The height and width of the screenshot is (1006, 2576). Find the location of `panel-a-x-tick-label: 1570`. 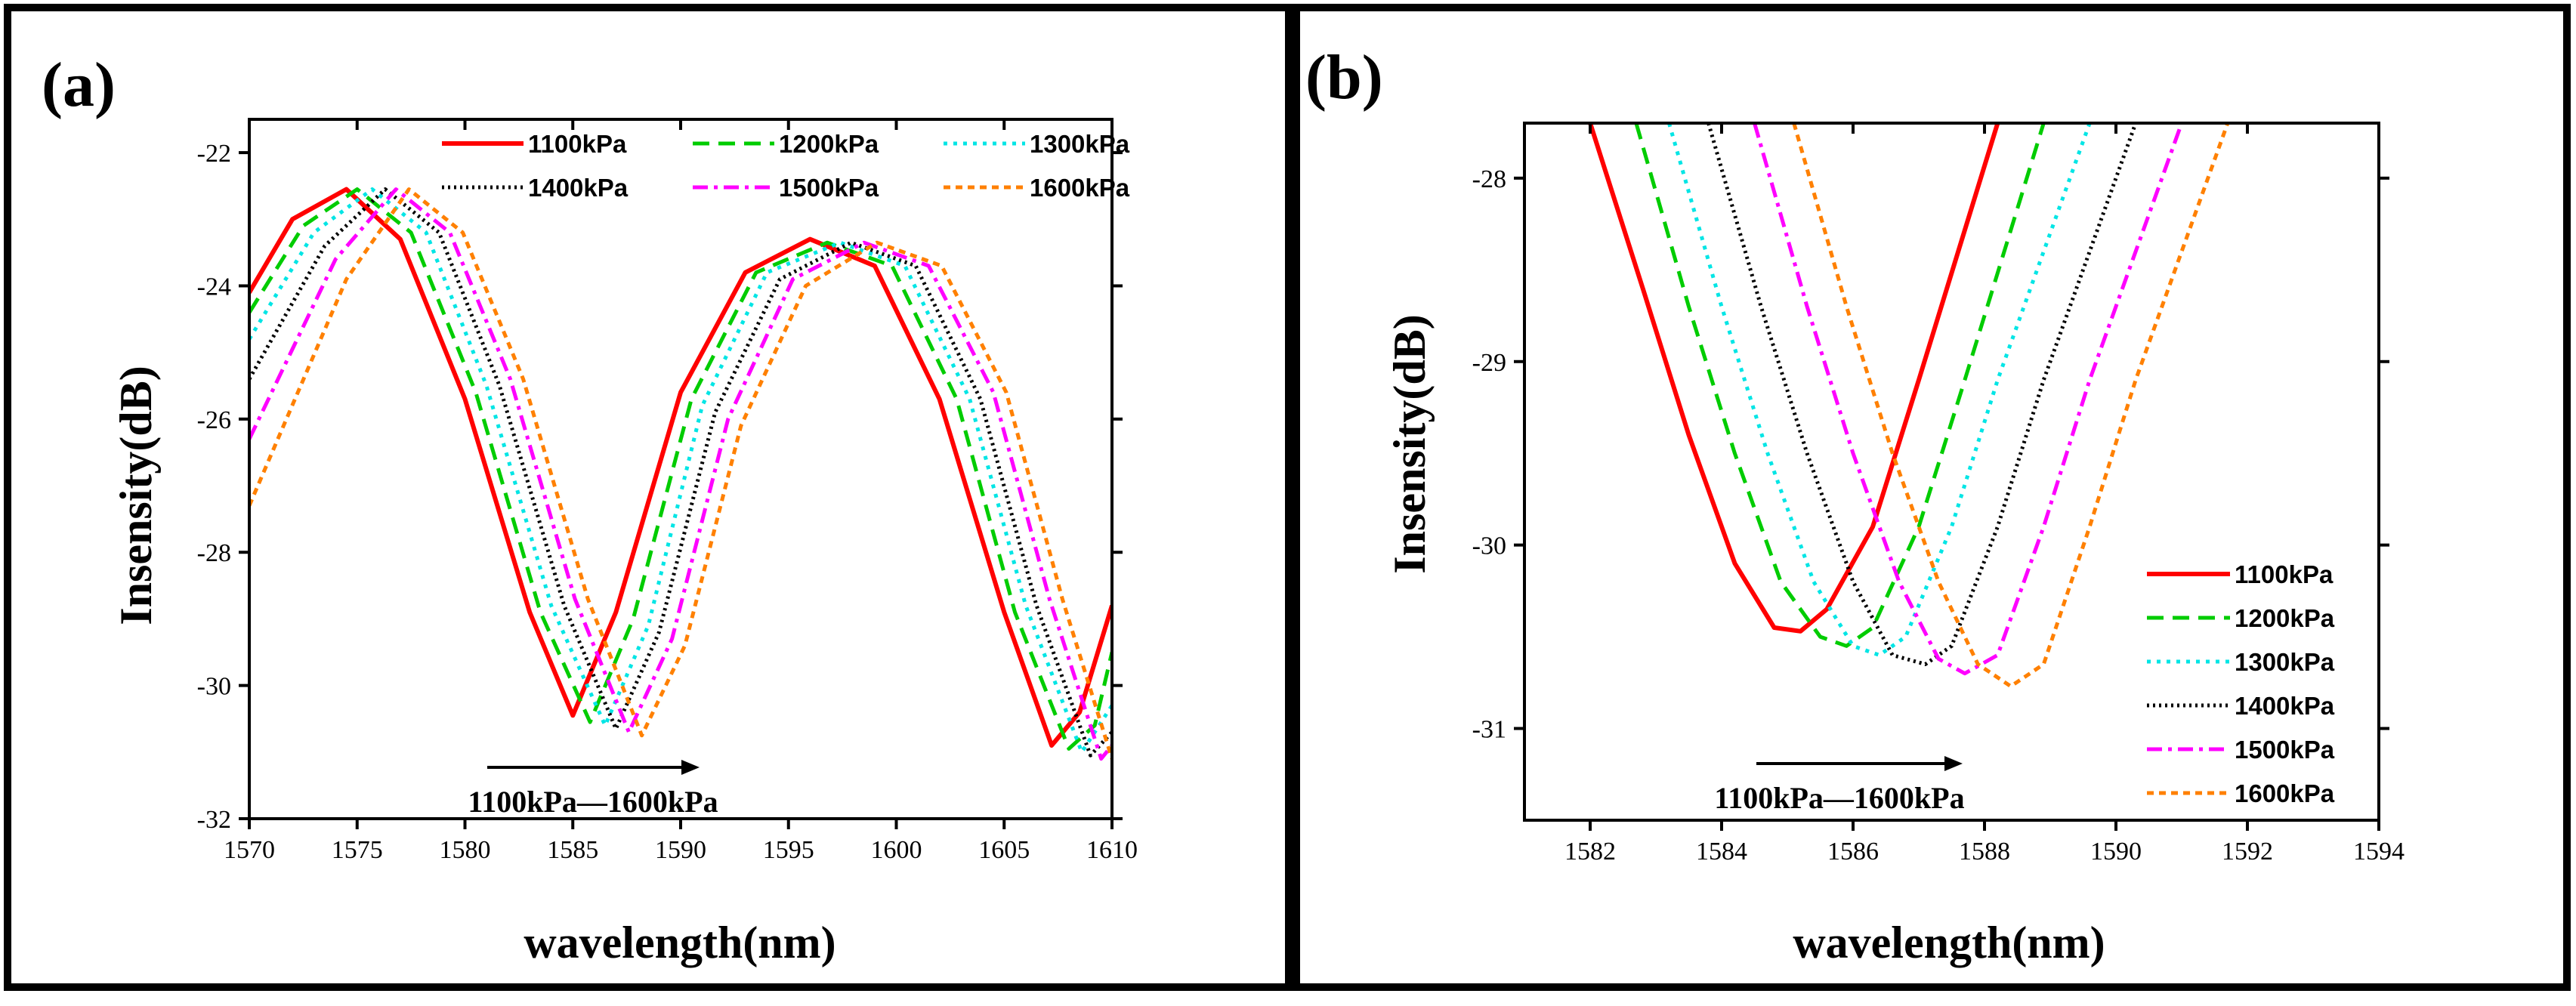

panel-a-x-tick-label: 1570 is located at coordinates (249, 850).